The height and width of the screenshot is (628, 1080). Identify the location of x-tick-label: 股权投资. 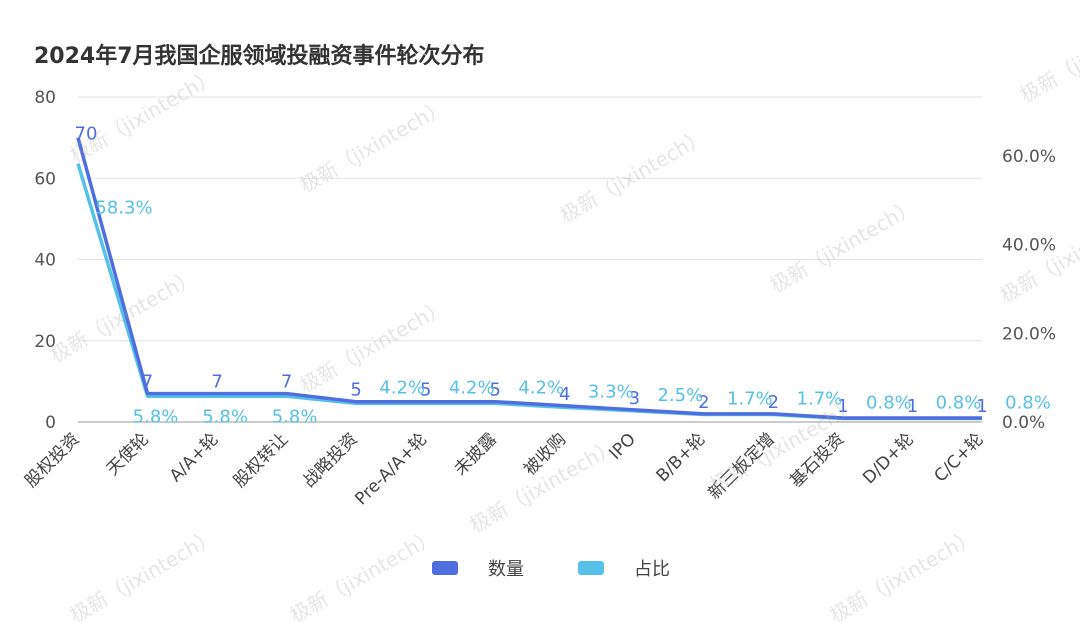
(52, 460).